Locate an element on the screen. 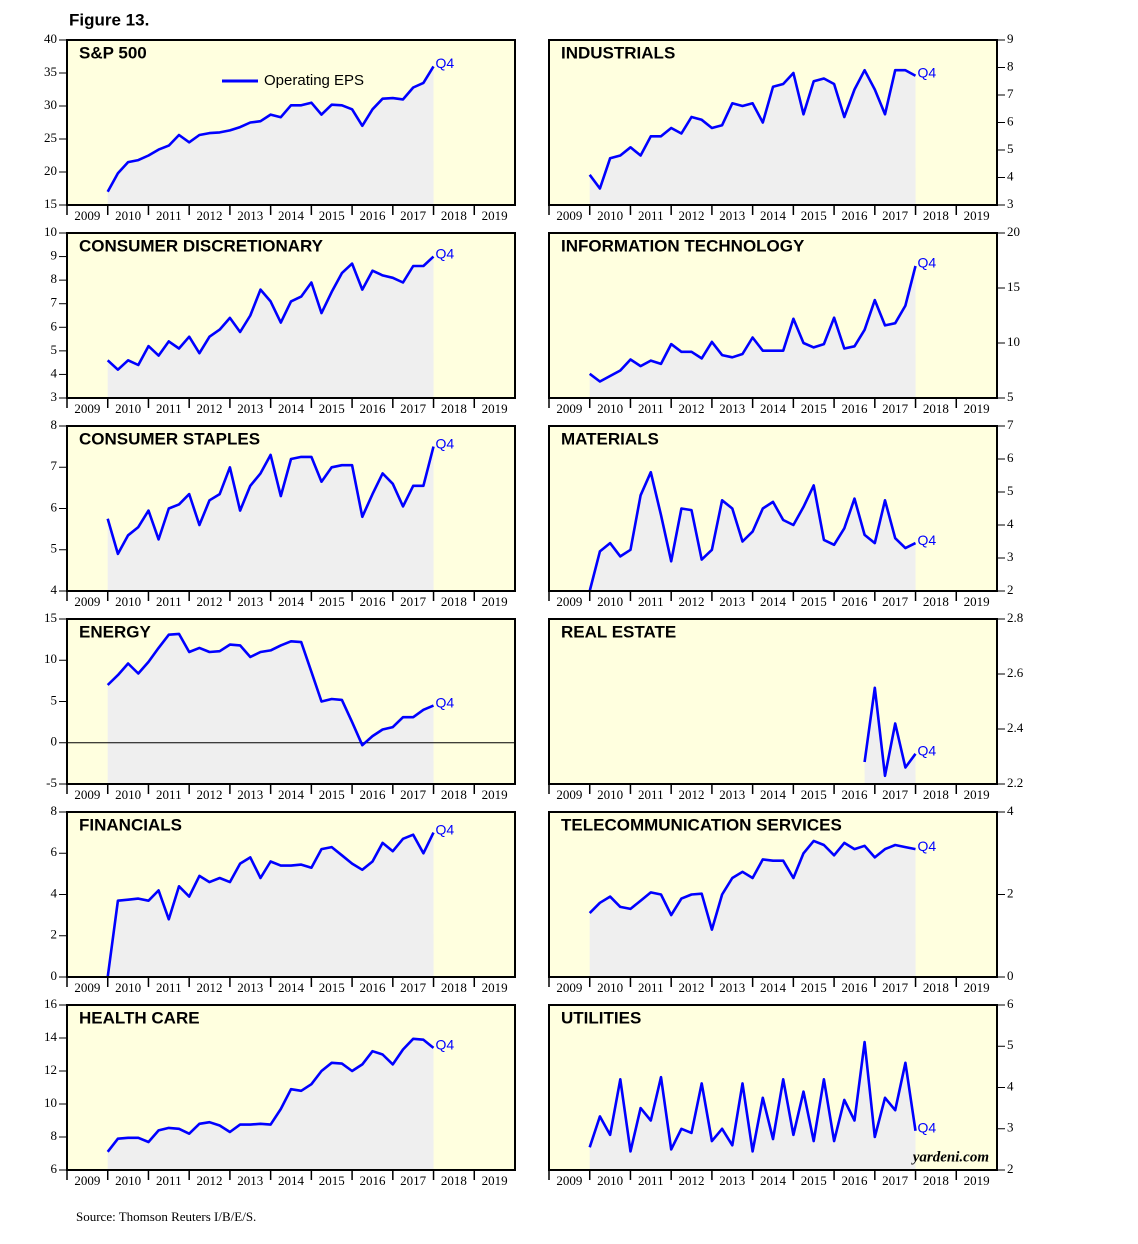  y-tick-label: 40 is located at coordinates (50, 38).